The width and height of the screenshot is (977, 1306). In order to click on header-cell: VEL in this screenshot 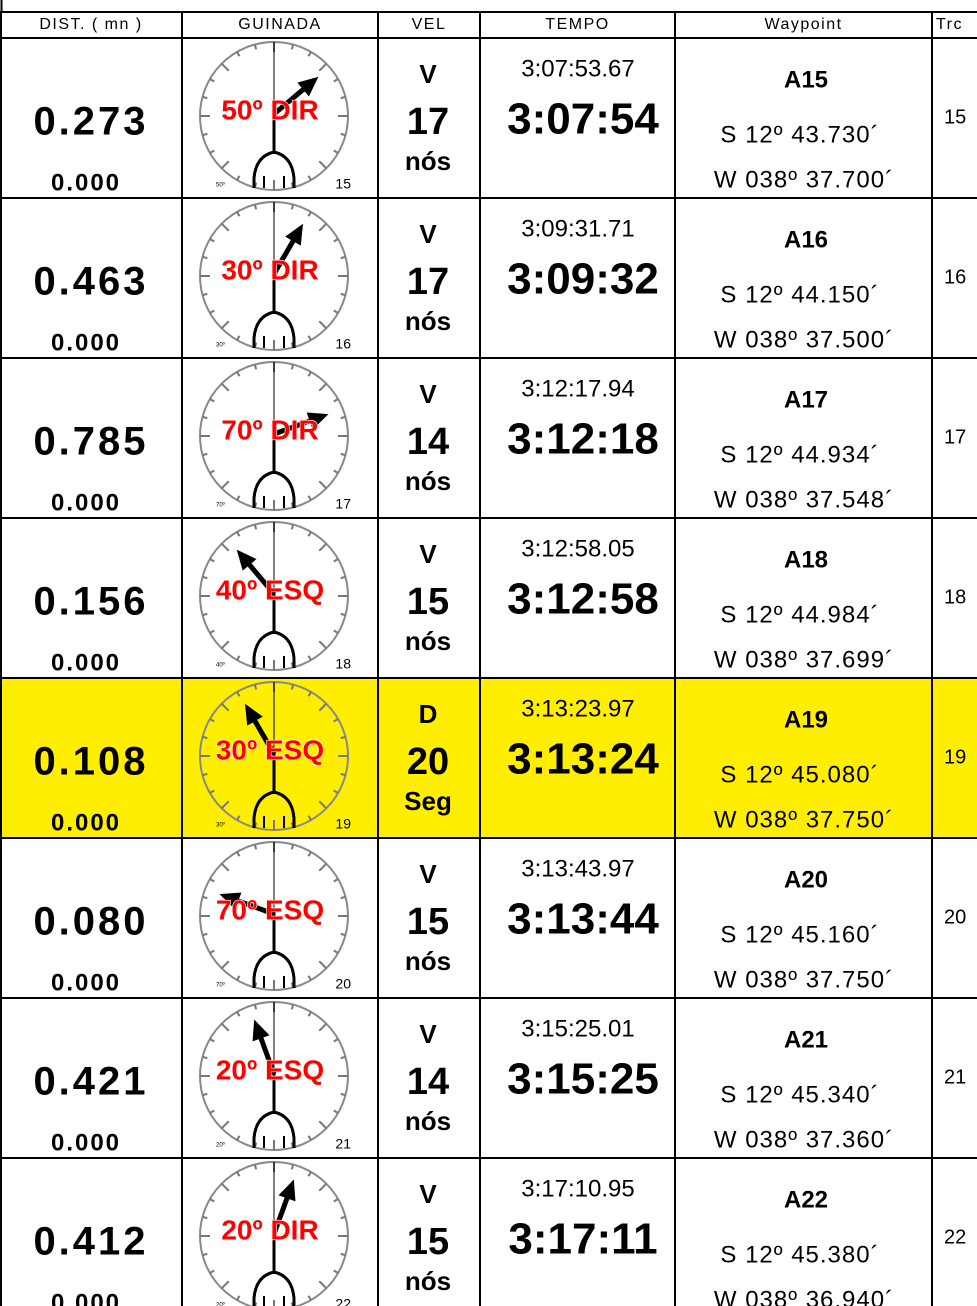, I will do `click(429, 24)`.